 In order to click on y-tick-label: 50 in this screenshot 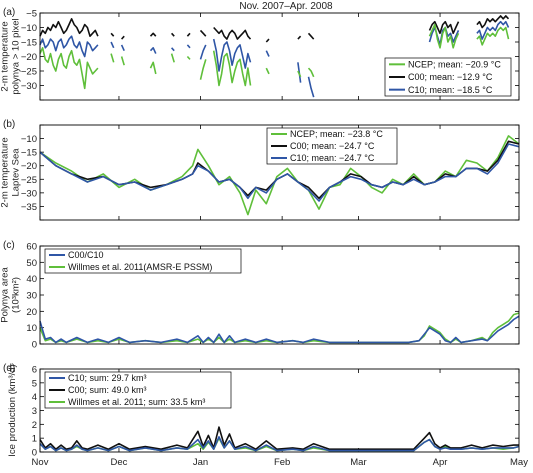, I will do `click(31, 263)`.